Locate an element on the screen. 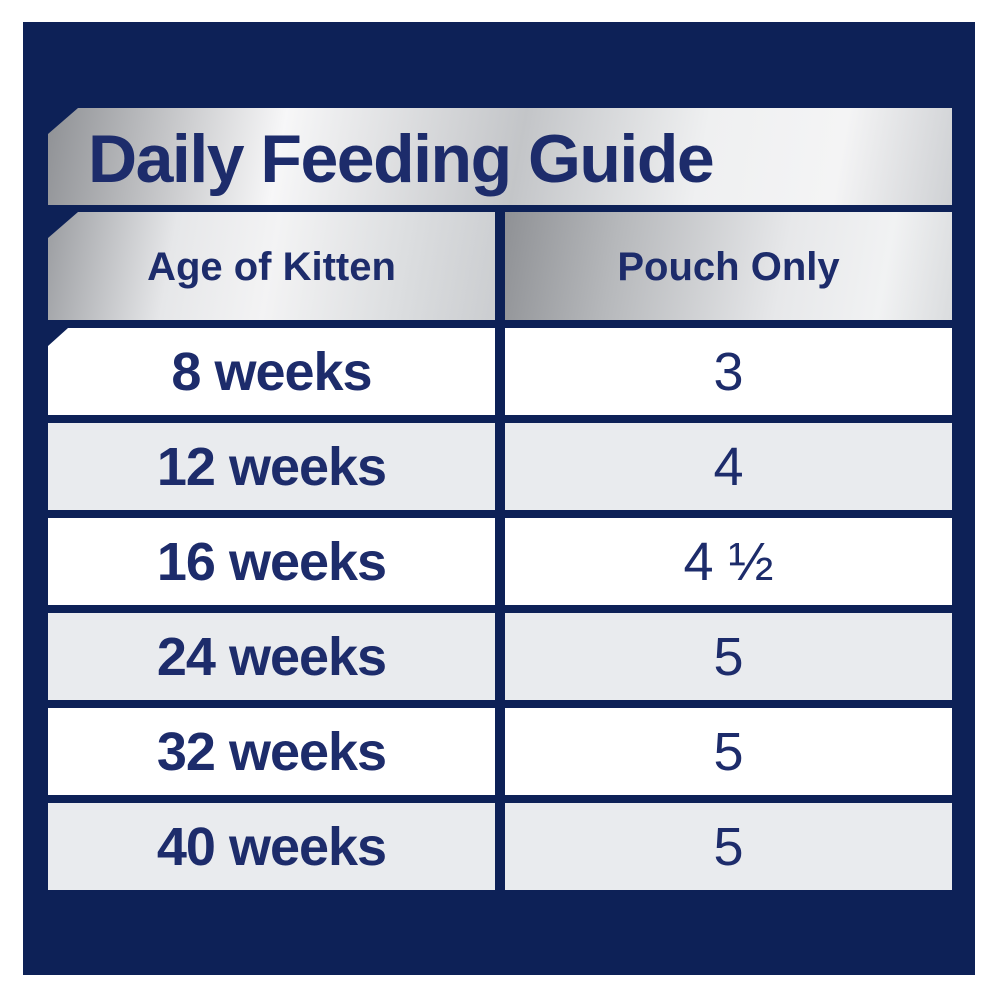  table-row: 8 weeks 3 is located at coordinates (500, 371).